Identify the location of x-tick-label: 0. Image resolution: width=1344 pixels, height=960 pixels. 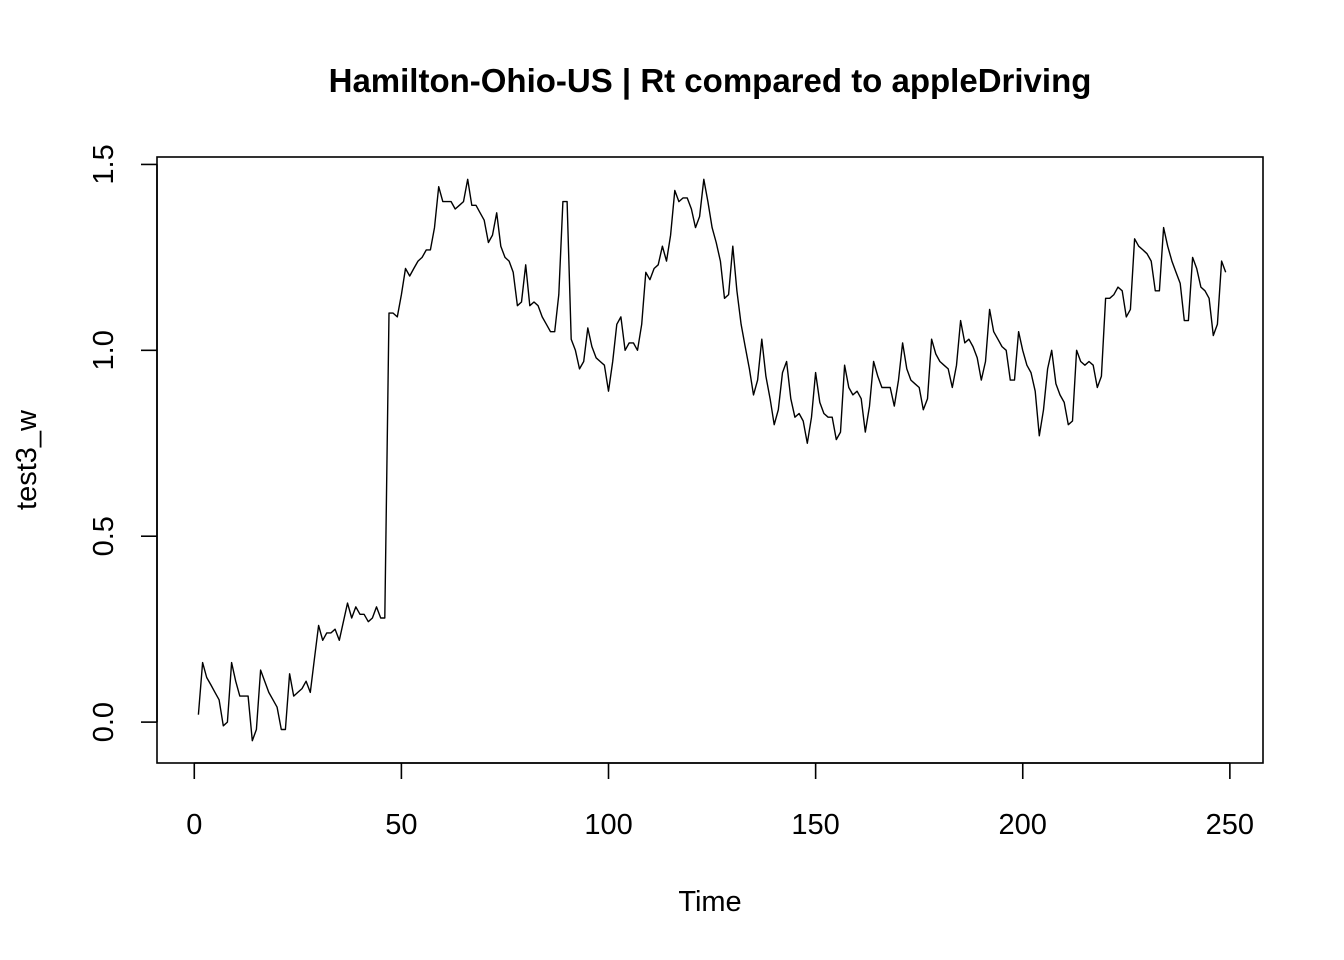
(194, 825).